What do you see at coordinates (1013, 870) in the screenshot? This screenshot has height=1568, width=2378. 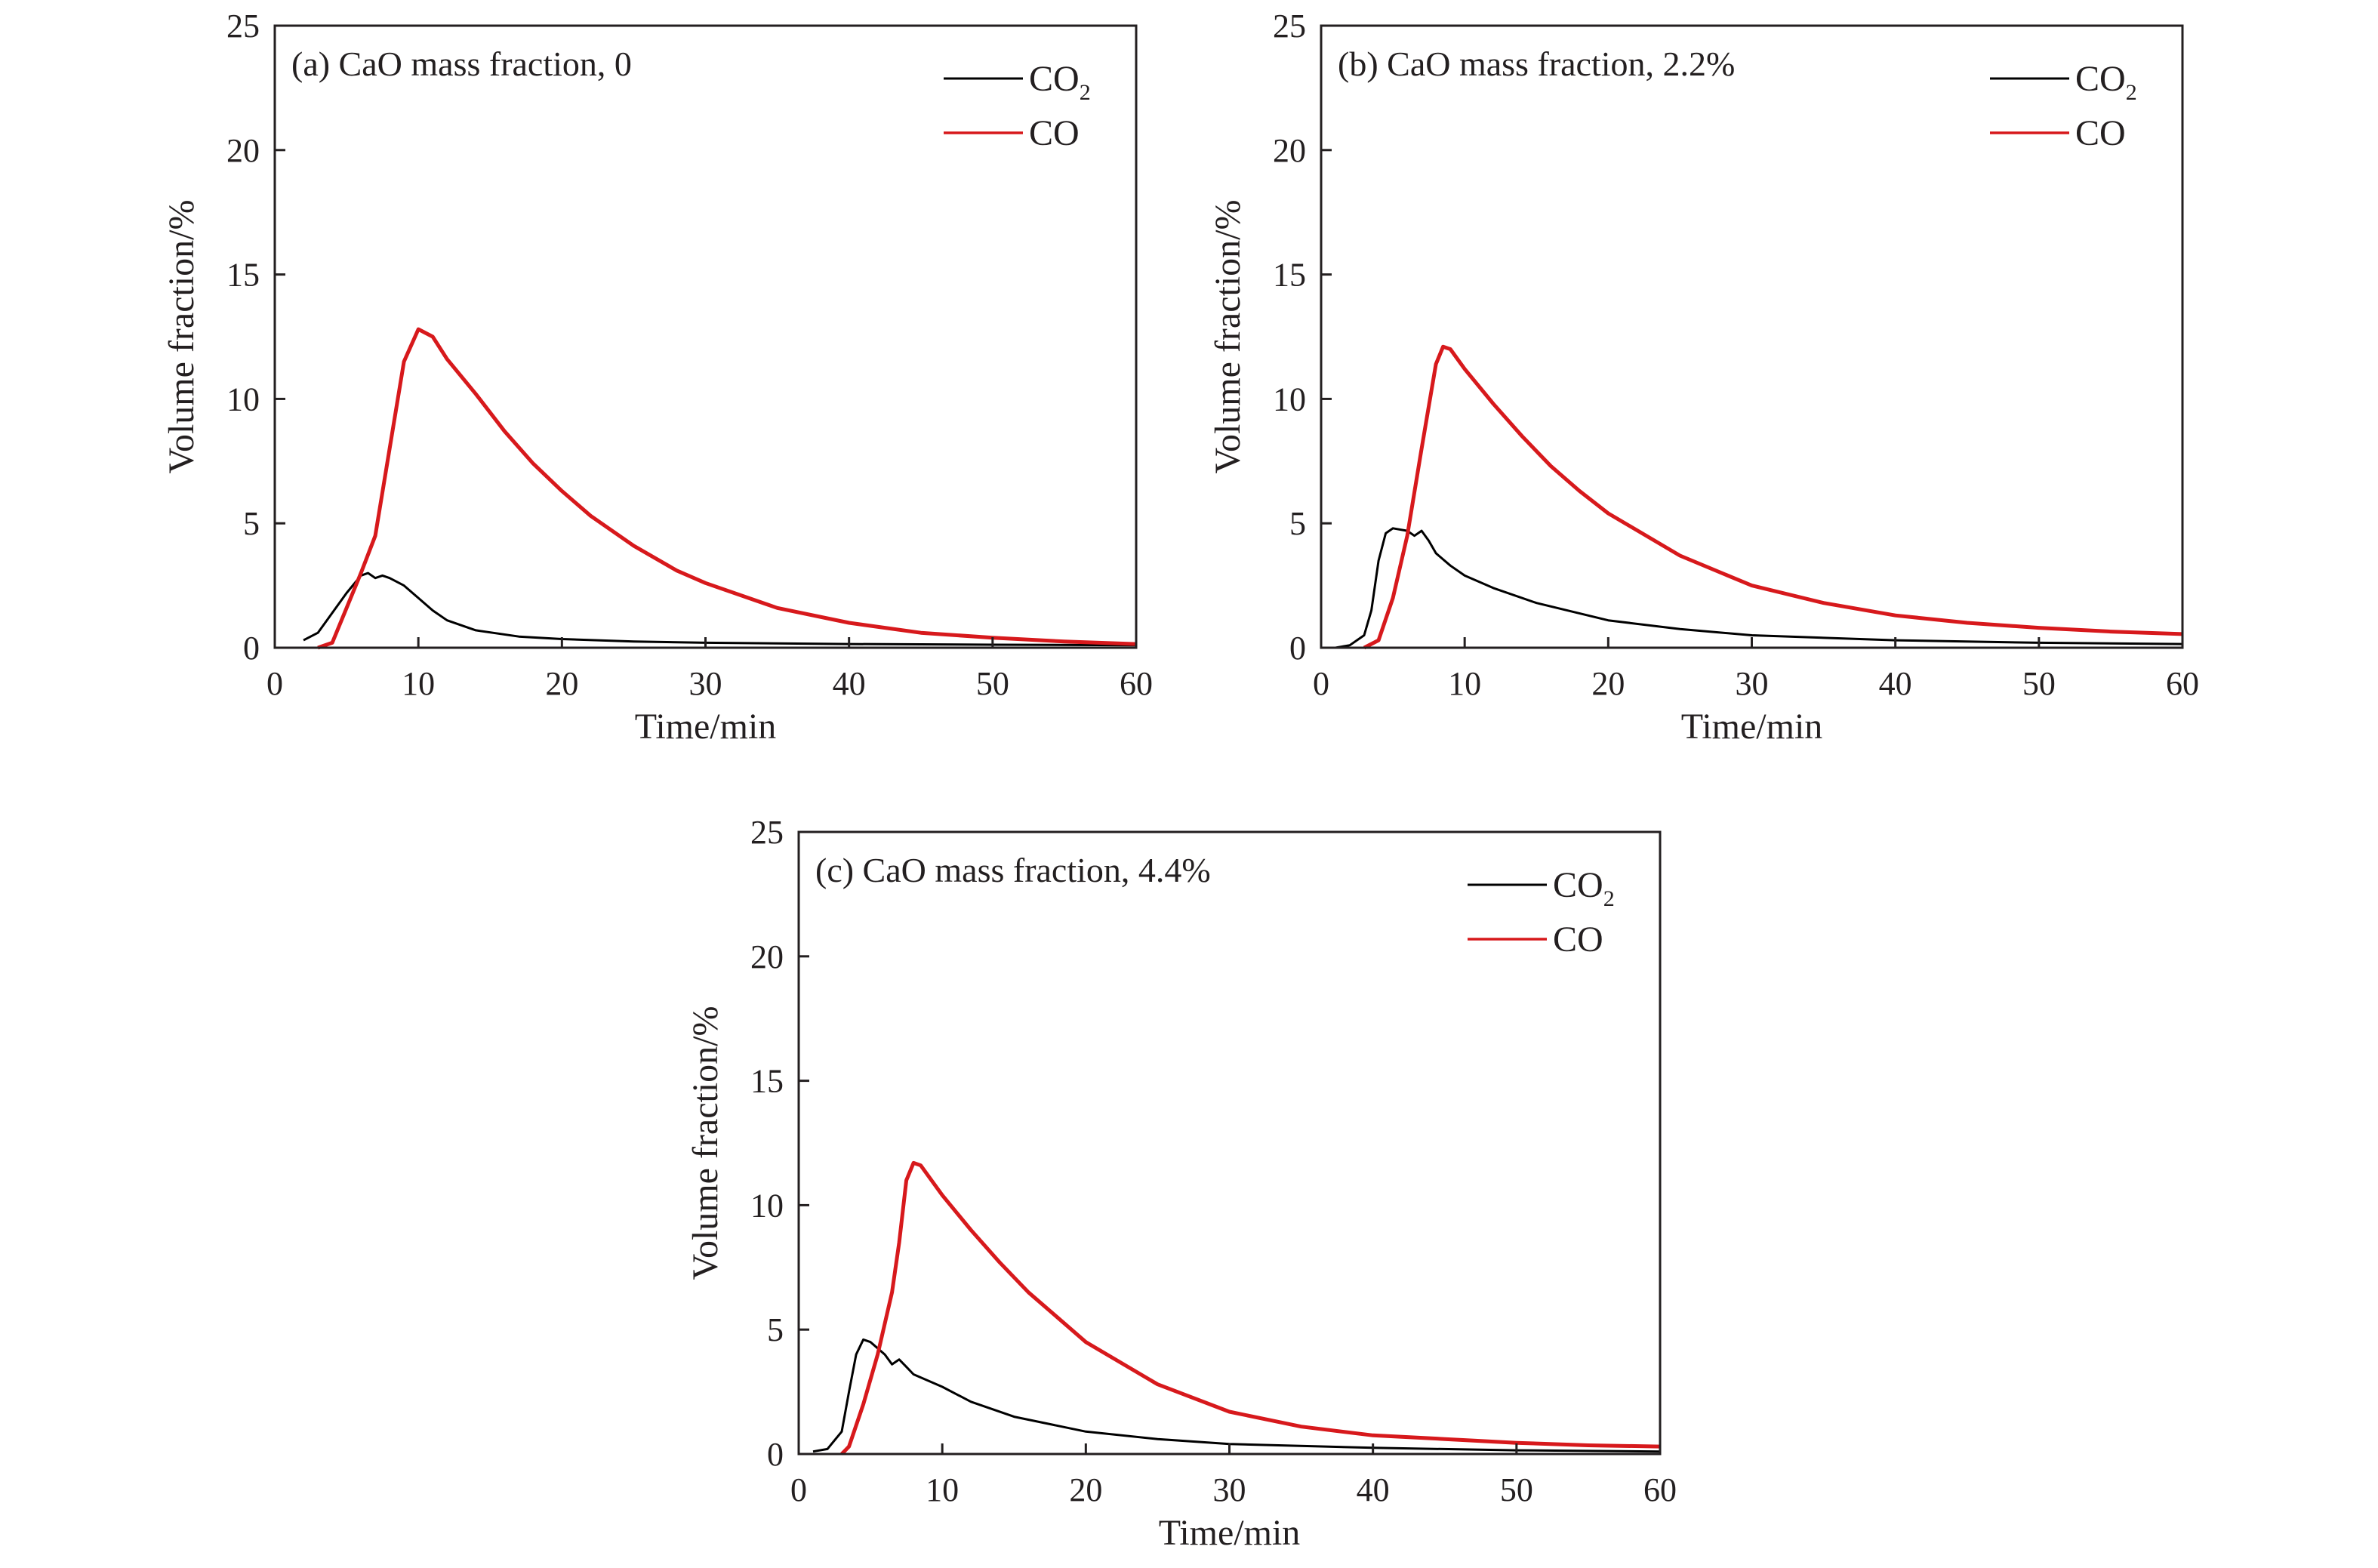 I see `panel-title: (c) CaO mass fraction, 4.4%` at bounding box center [1013, 870].